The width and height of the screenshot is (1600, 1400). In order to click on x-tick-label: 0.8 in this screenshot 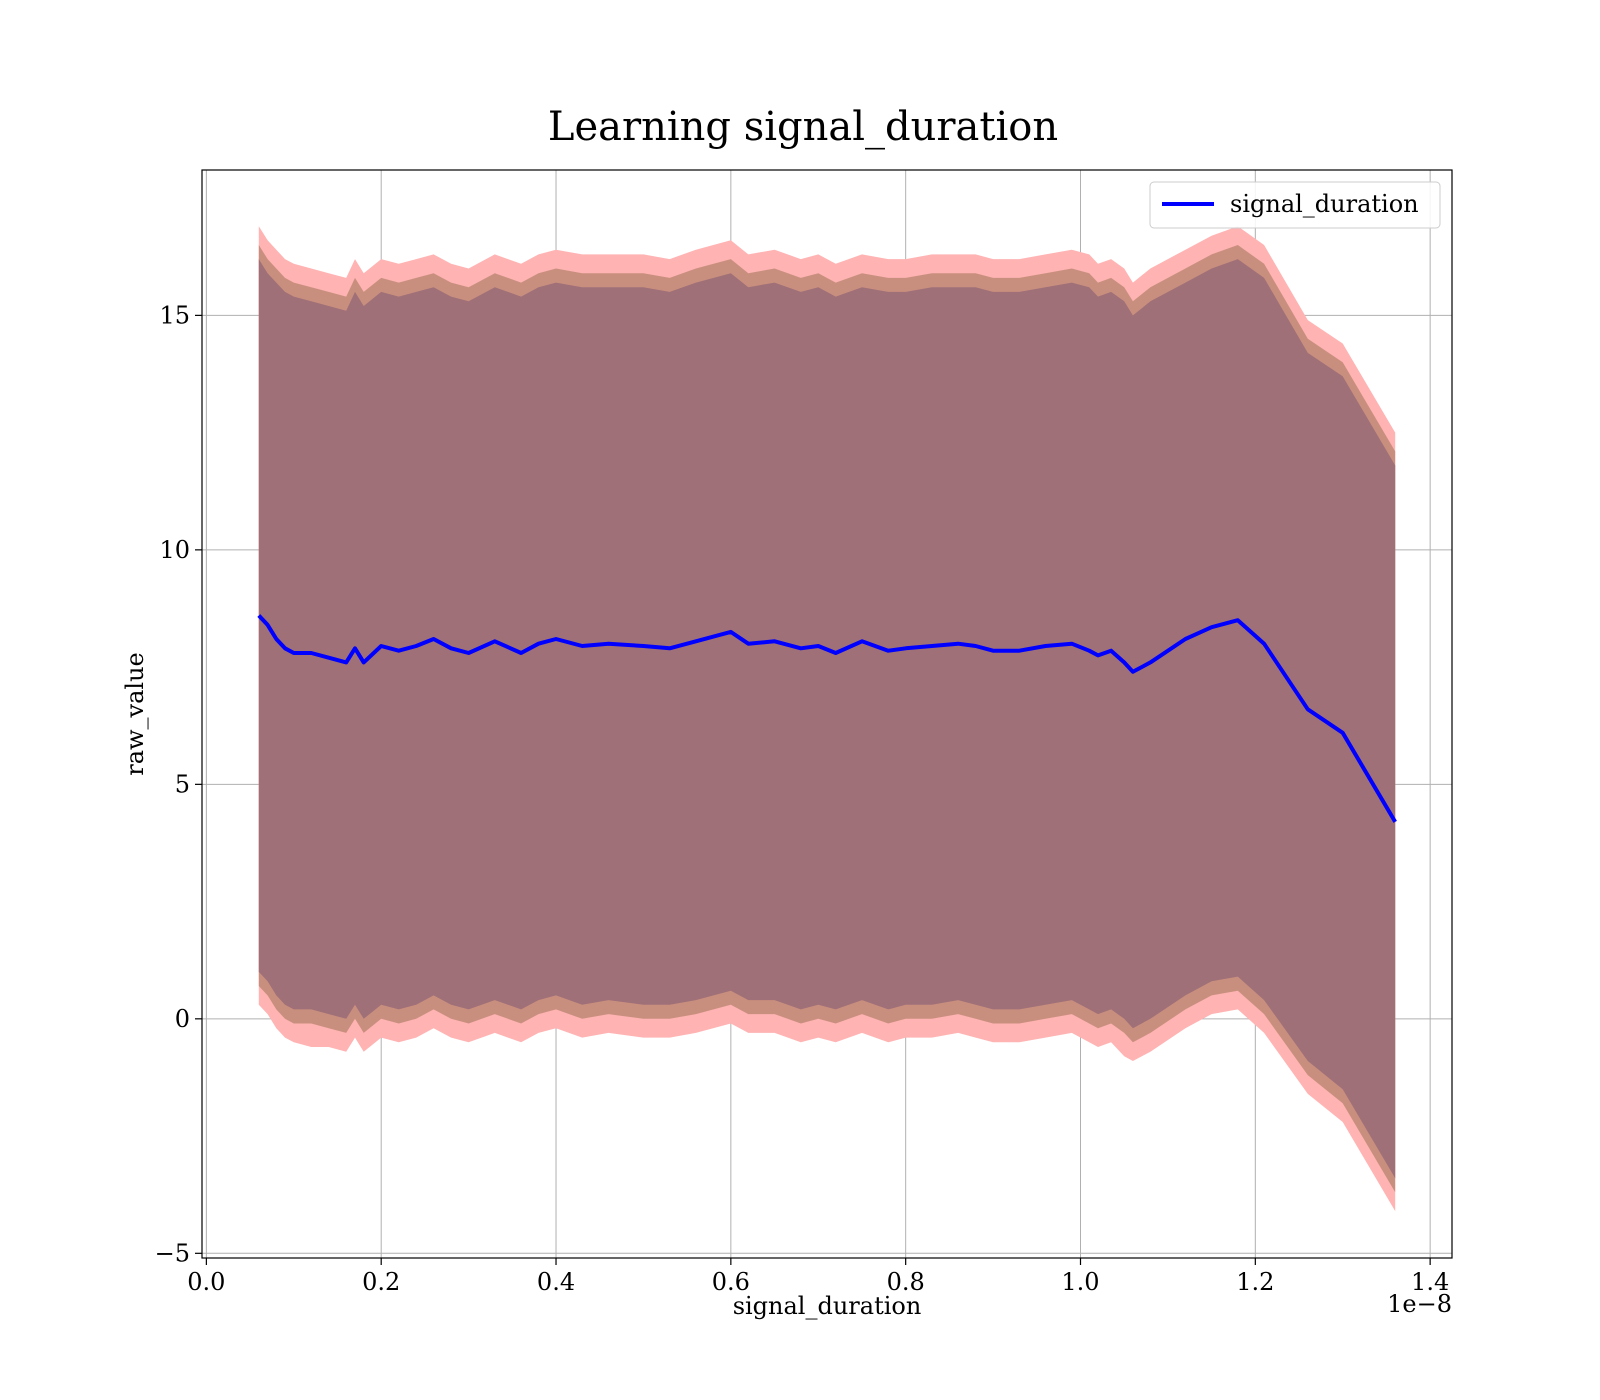, I will do `click(906, 1282)`.